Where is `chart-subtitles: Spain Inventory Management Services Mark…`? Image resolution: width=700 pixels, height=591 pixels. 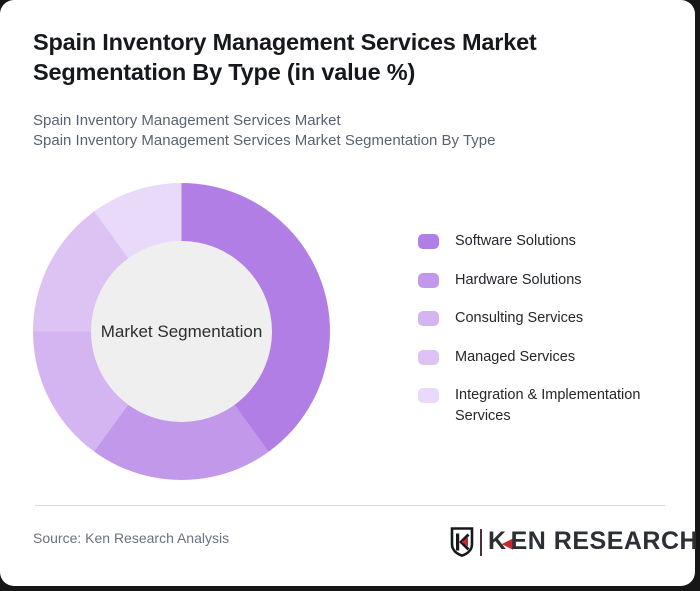 chart-subtitles: Spain Inventory Management Services Mark… is located at coordinates (343, 131).